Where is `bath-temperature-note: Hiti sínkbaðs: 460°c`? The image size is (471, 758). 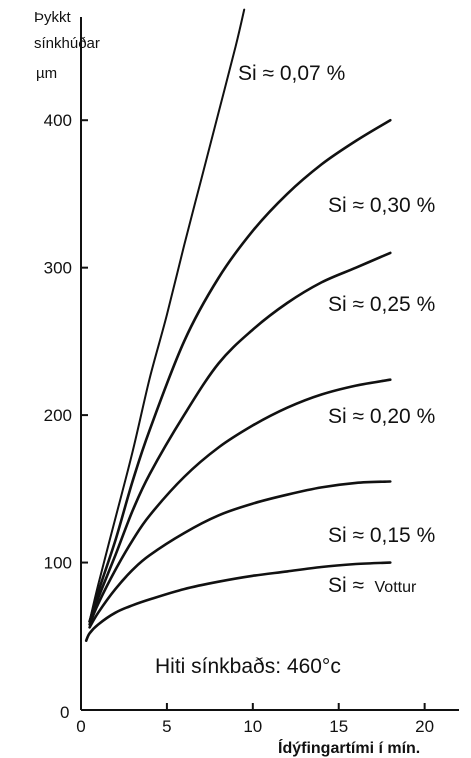 bath-temperature-note: Hiti sínkbaðs: 460°c is located at coordinates (248, 666).